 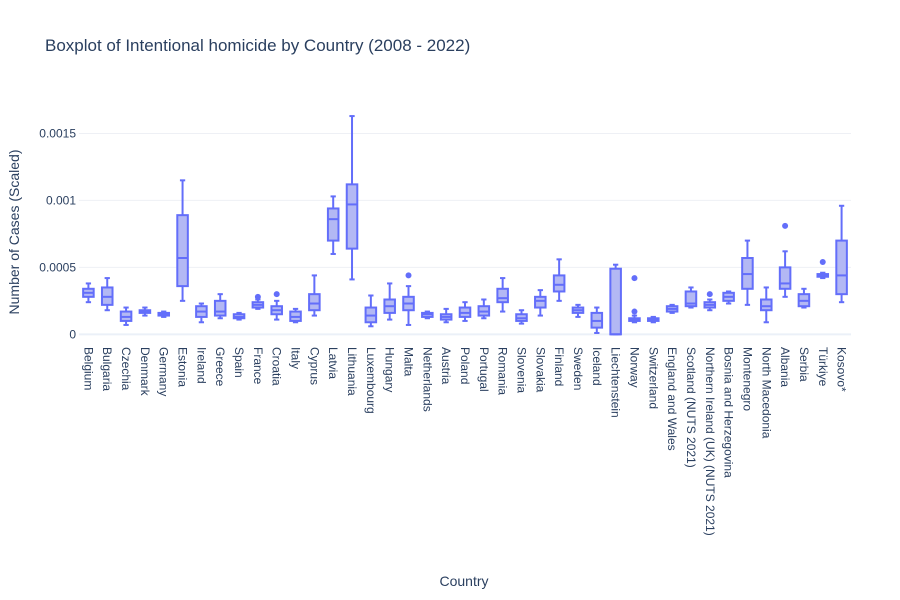 What do you see at coordinates (296, 358) in the screenshot?
I see `x-tick-label: Italy` at bounding box center [296, 358].